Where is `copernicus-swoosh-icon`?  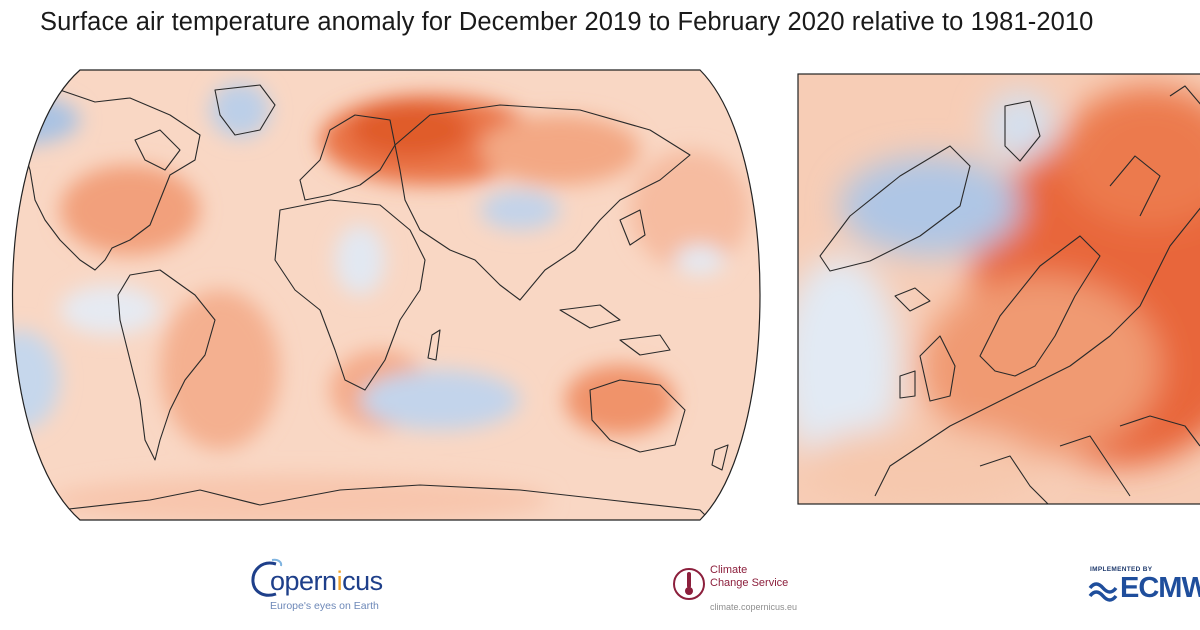
copernicus-swoosh-icon is located at coordinates (267, 577).